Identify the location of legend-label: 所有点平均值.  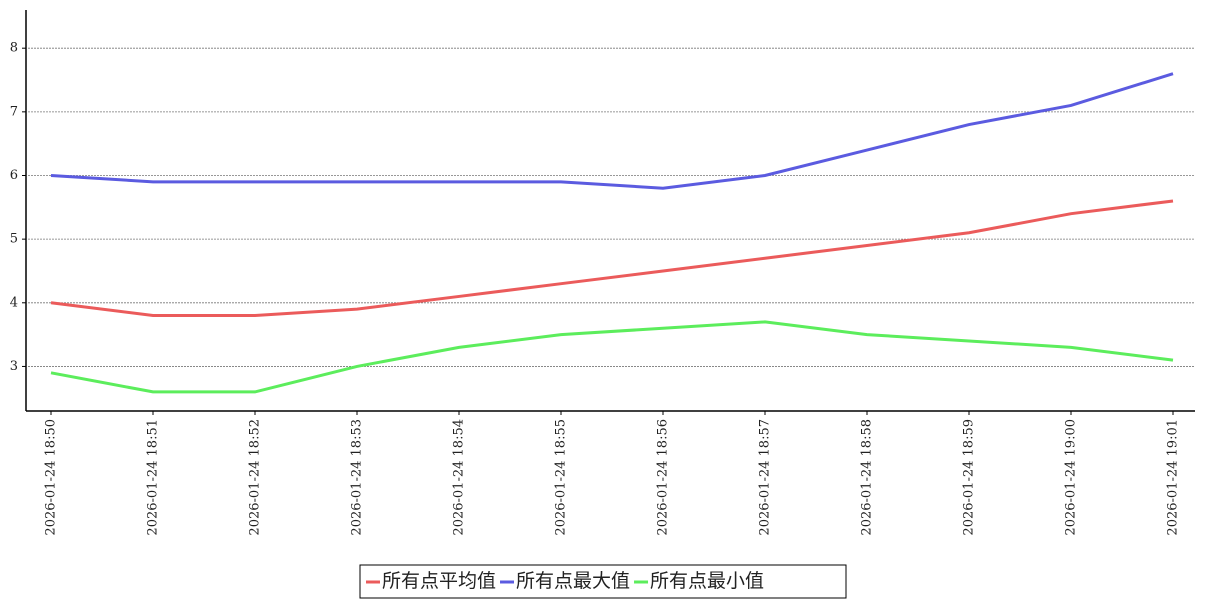
(439, 581).